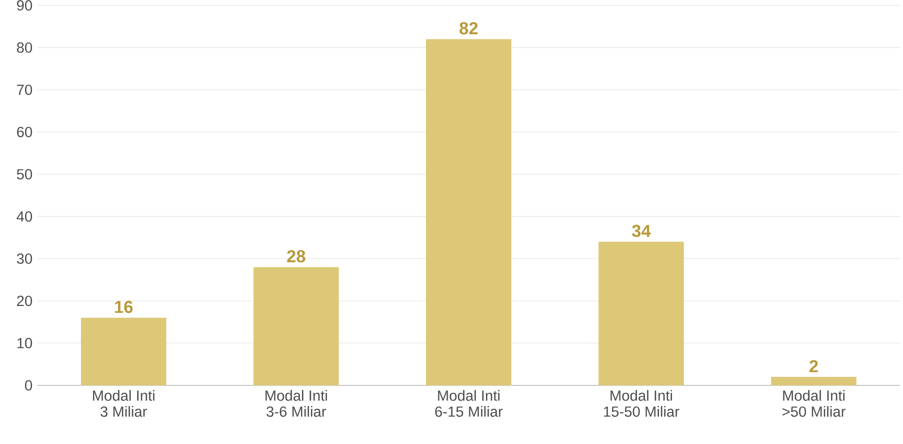 The width and height of the screenshot is (903, 444). I want to click on x-tick-label: Modal Inti 15-50 Miliar, so click(642, 403).